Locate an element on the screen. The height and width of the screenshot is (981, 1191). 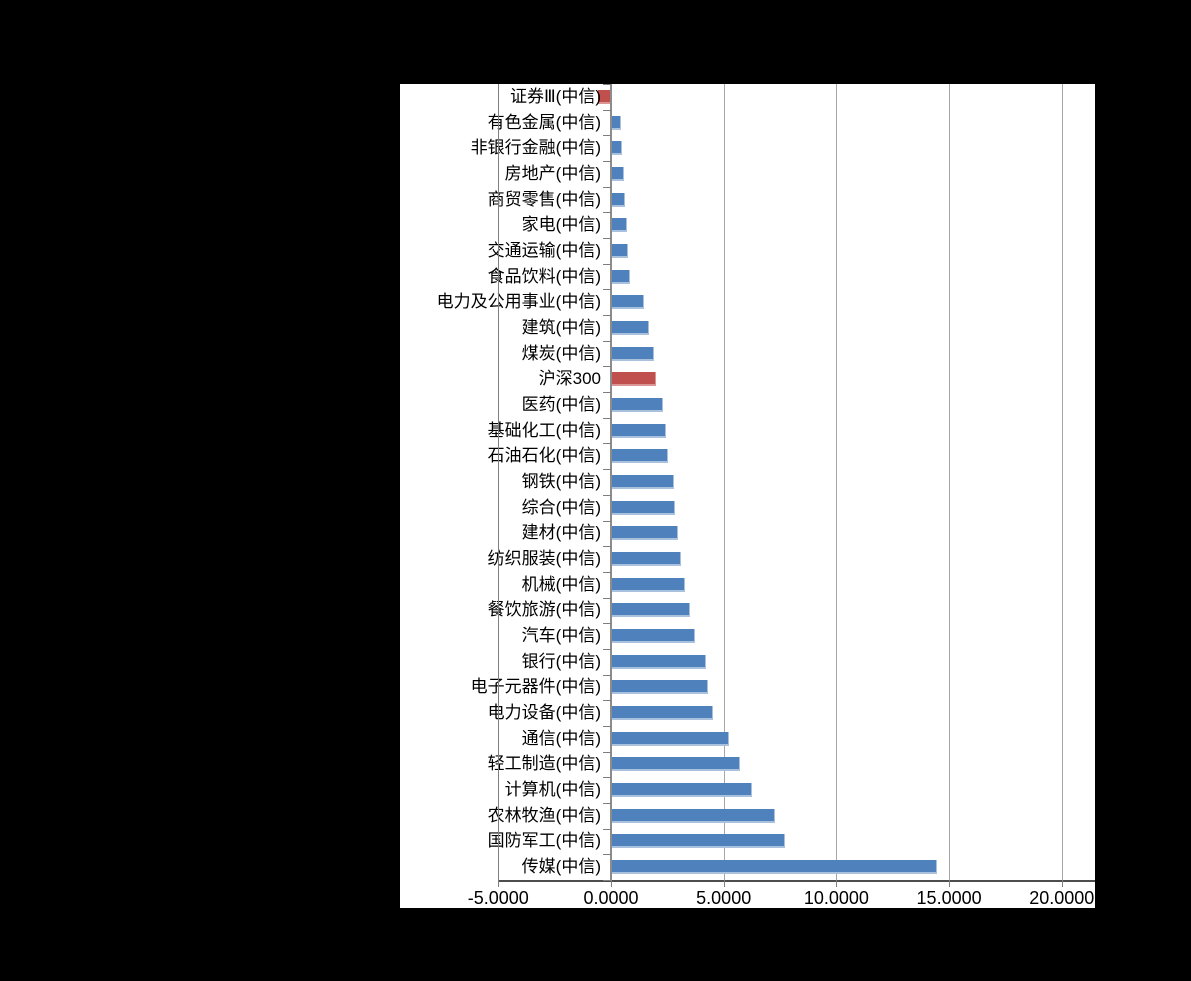
category-label: 基础化工(中信) is located at coordinates (544, 430).